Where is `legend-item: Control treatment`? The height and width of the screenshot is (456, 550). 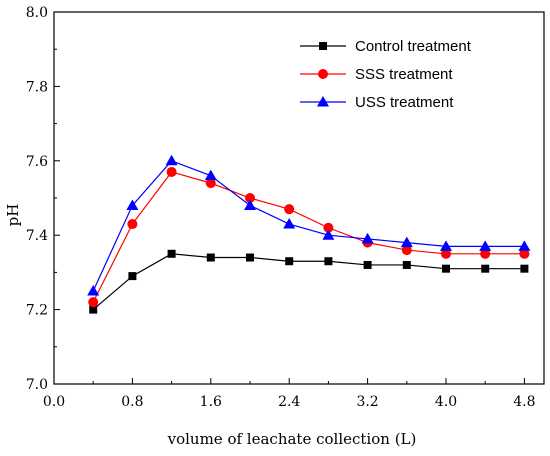
legend-item: Control treatment is located at coordinates (386, 46).